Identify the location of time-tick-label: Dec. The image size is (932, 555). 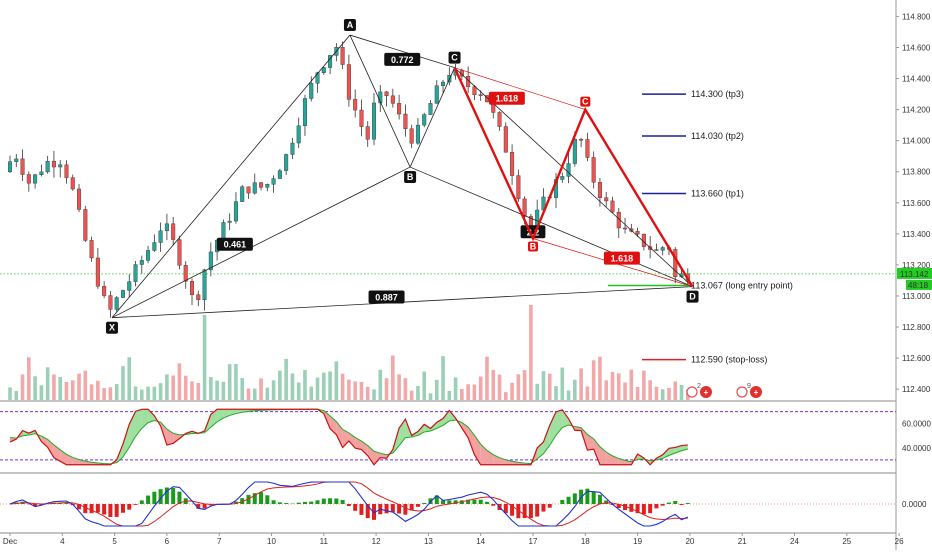
(10, 541).